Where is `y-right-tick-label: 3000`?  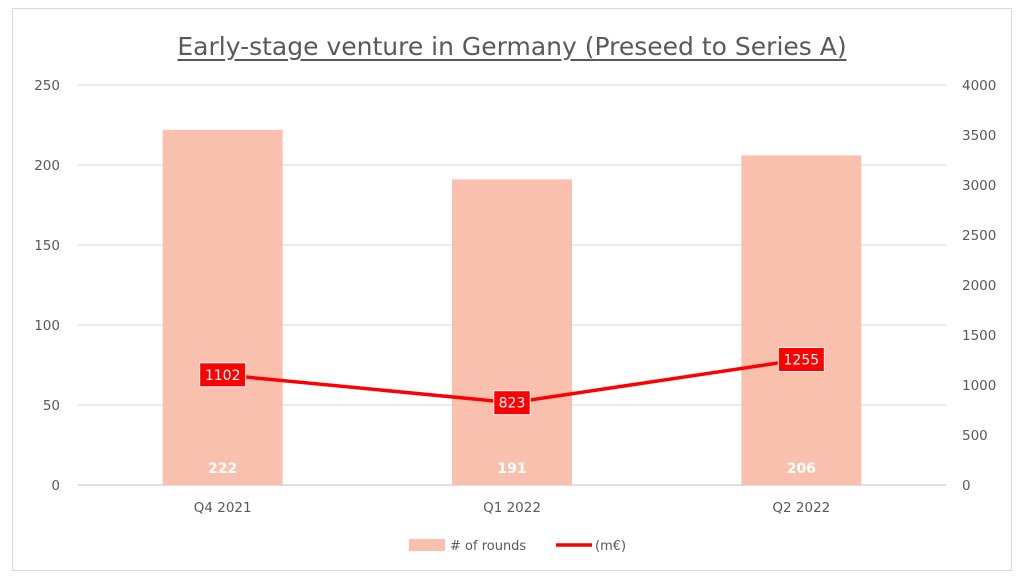 y-right-tick-label: 3000 is located at coordinates (979, 186).